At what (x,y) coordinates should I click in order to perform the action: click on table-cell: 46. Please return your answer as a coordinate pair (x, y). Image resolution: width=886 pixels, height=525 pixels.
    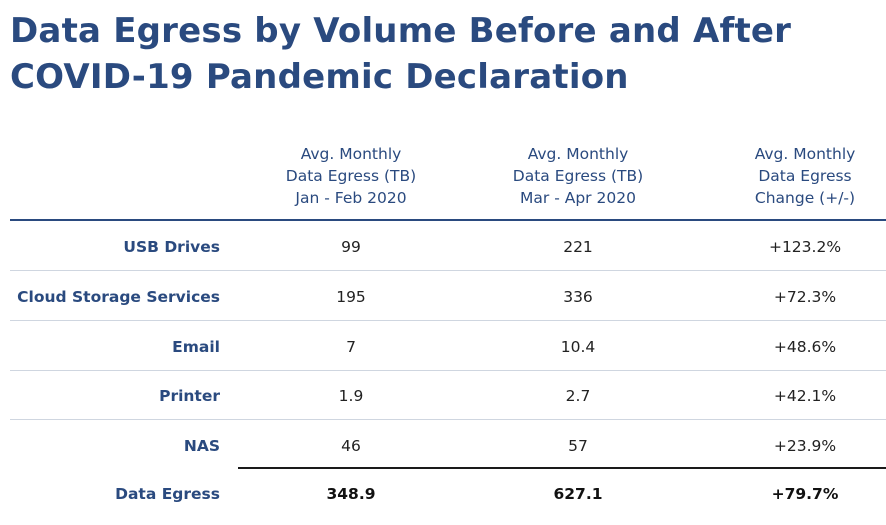
    Looking at the image, I should click on (351, 446).